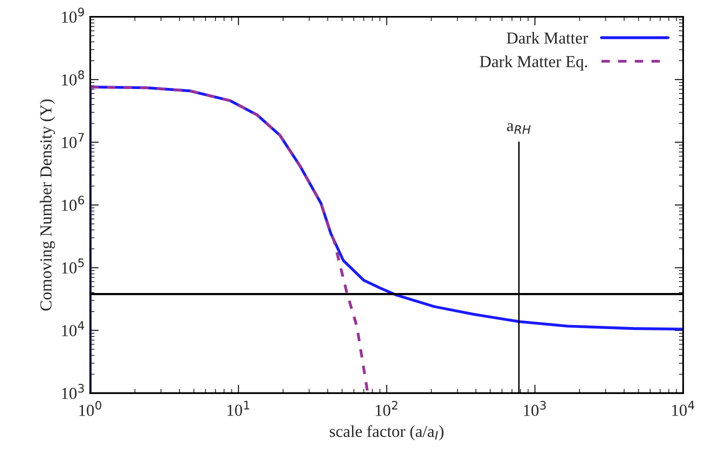 Image resolution: width=705 pixels, height=468 pixels. Describe the element at coordinates (387, 408) in the screenshot. I see `x-tick-label: 10$^{2}$` at that location.